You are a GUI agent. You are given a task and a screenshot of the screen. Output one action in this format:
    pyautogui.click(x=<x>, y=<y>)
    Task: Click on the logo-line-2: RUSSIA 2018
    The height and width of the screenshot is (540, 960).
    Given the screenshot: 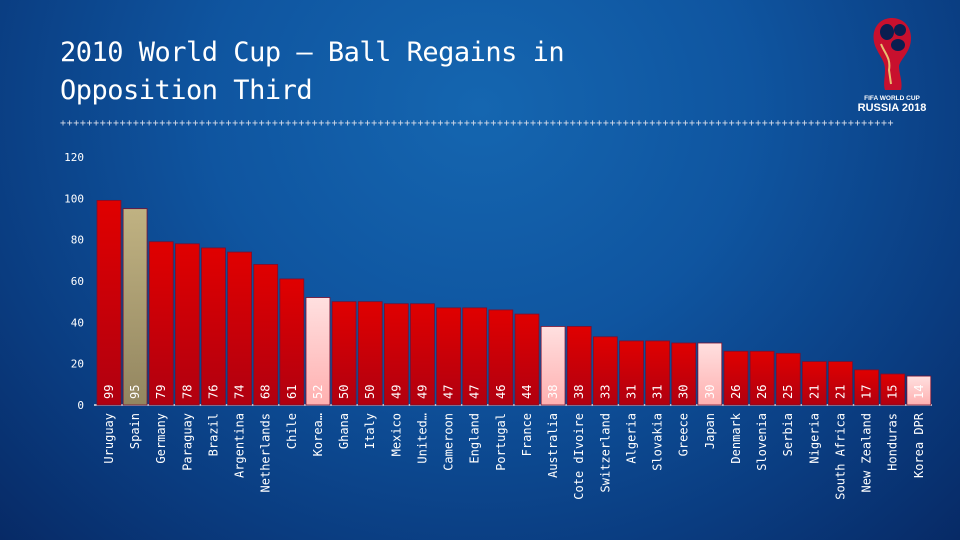 What is the action you would take?
    pyautogui.click(x=892, y=108)
    